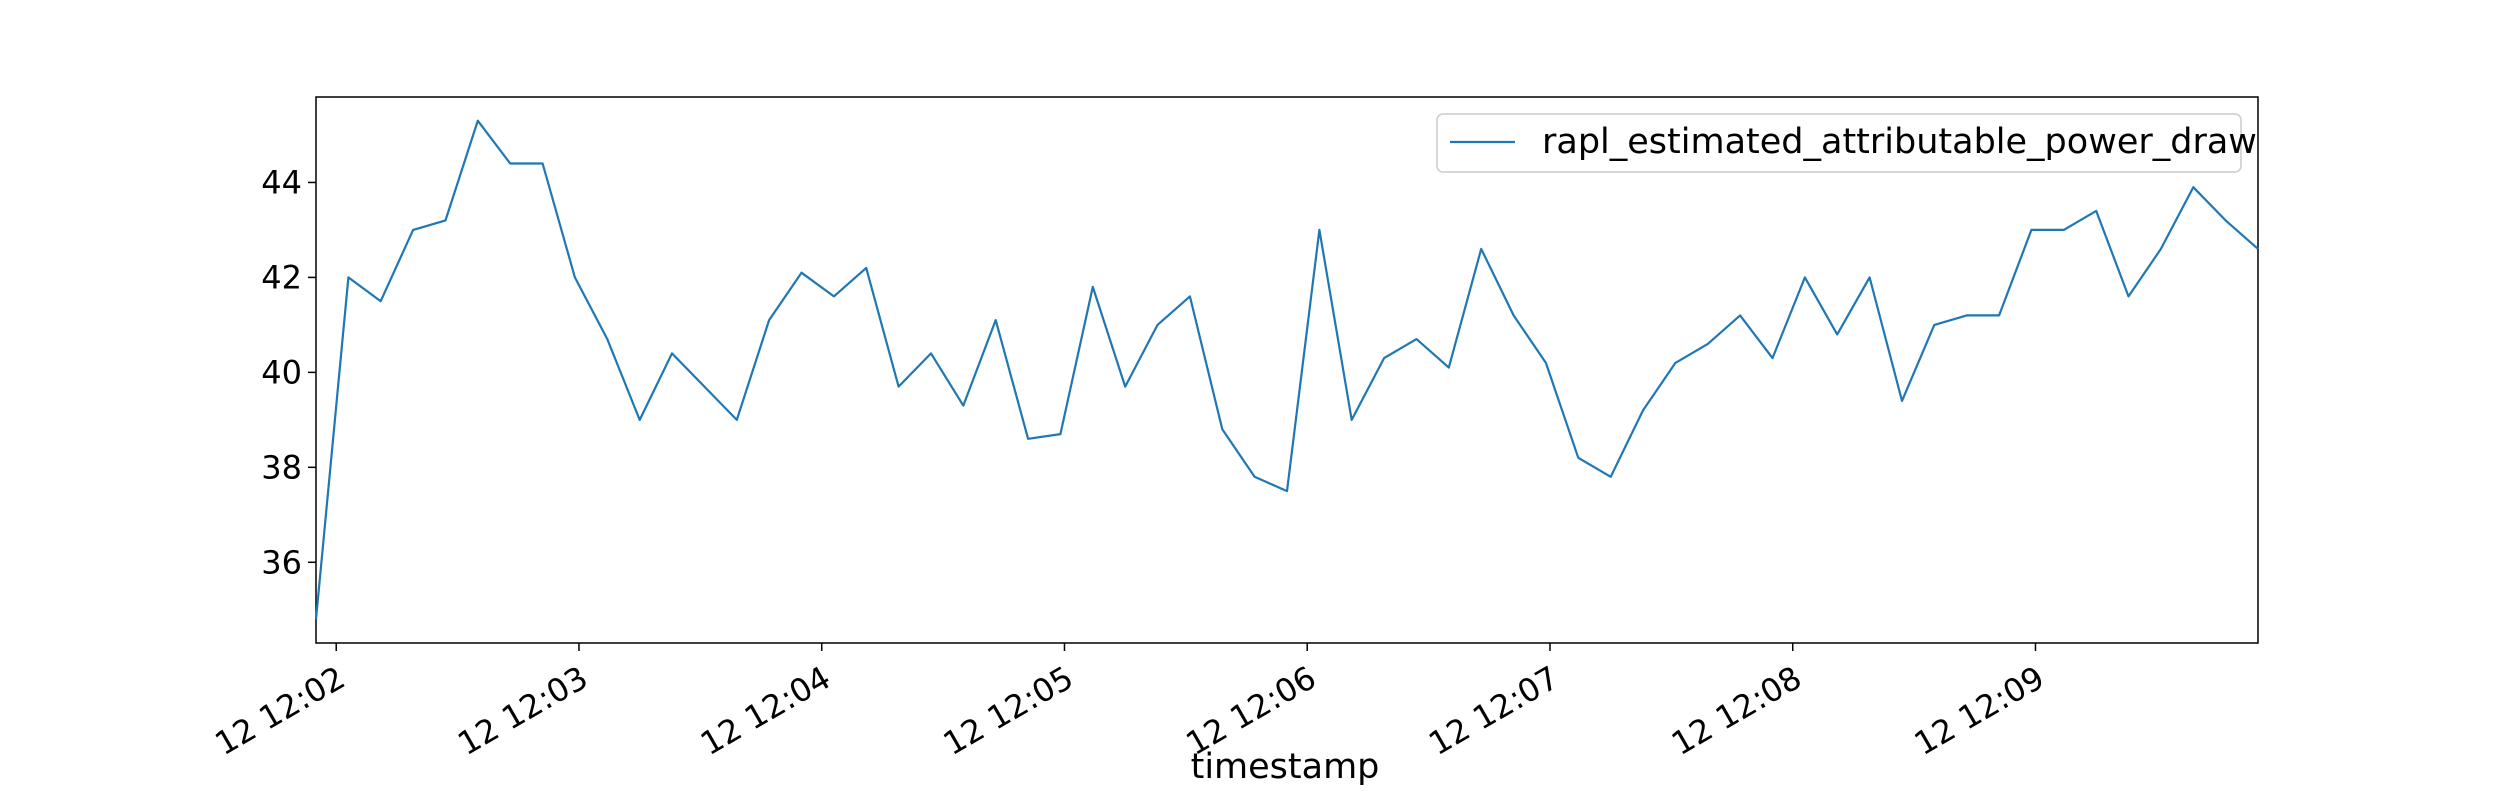  Describe the element at coordinates (1493, 710) in the screenshot. I see `x-tick-label: 12 12:07` at that location.